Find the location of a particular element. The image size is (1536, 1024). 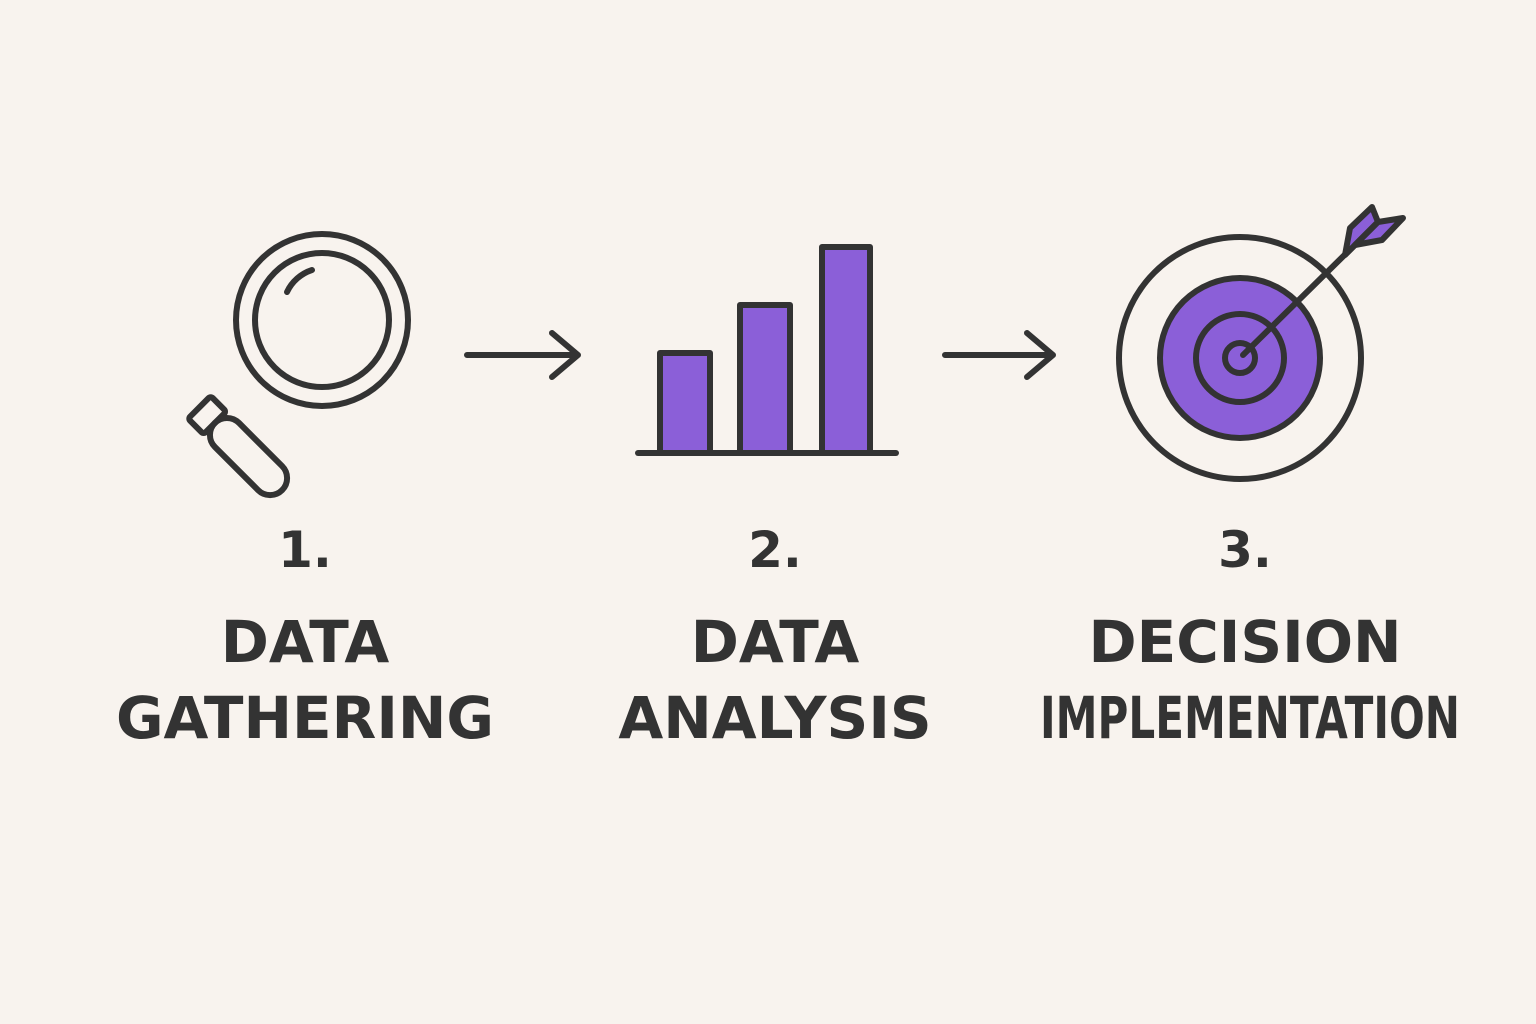

step: 3. DECISION IMPLEMENTATION is located at coordinates (1250, 636).